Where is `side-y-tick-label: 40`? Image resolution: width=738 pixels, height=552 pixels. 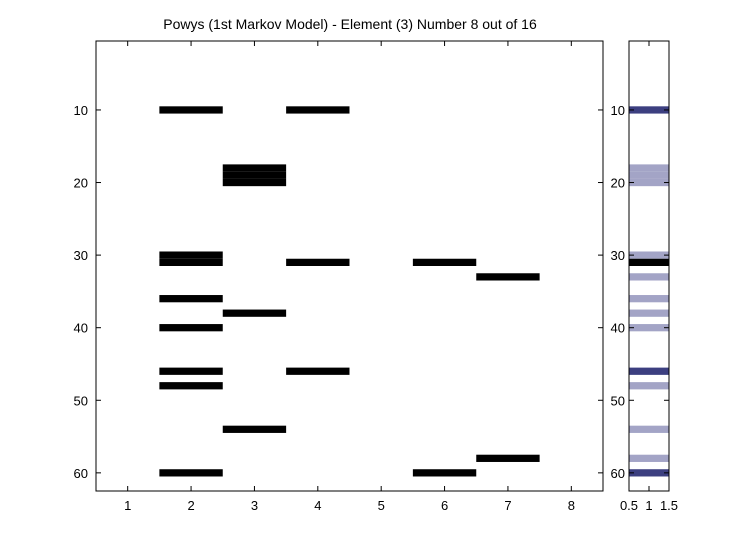 side-y-tick-label: 40 is located at coordinates (618, 328).